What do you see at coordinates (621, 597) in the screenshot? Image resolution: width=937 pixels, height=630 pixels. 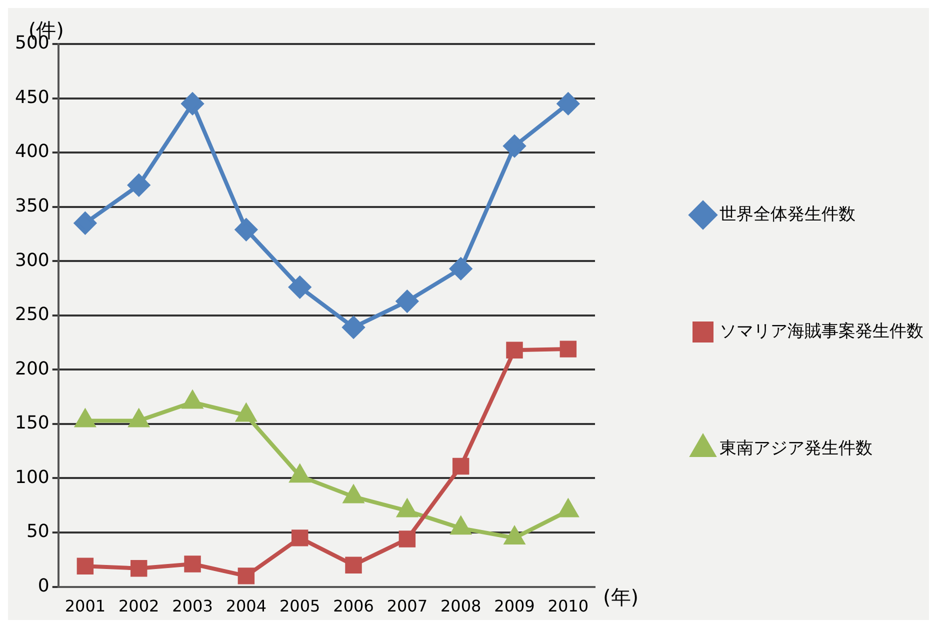 I see `x-axis-title: (年)` at bounding box center [621, 597].